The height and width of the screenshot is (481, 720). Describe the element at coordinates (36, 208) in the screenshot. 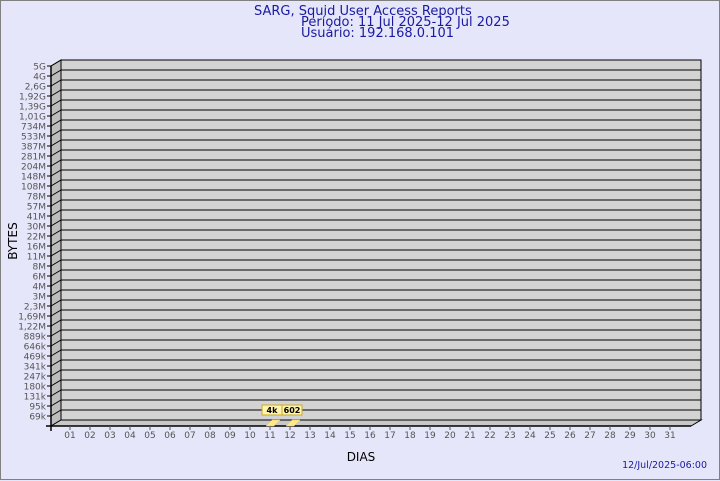

I see `y-tick-label: 57M` at that location.